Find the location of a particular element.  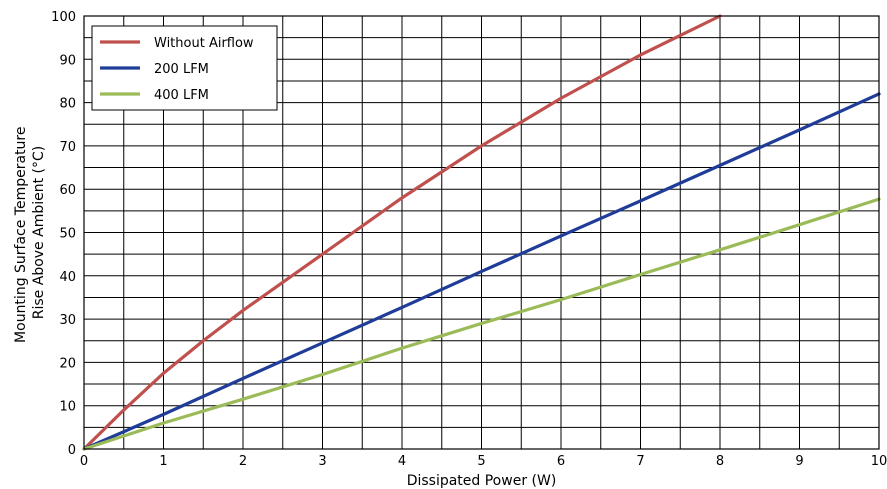

y-tick-labels: 0 10 20 30 40 50 60 70 80 90 100 is located at coordinates (63, 234).